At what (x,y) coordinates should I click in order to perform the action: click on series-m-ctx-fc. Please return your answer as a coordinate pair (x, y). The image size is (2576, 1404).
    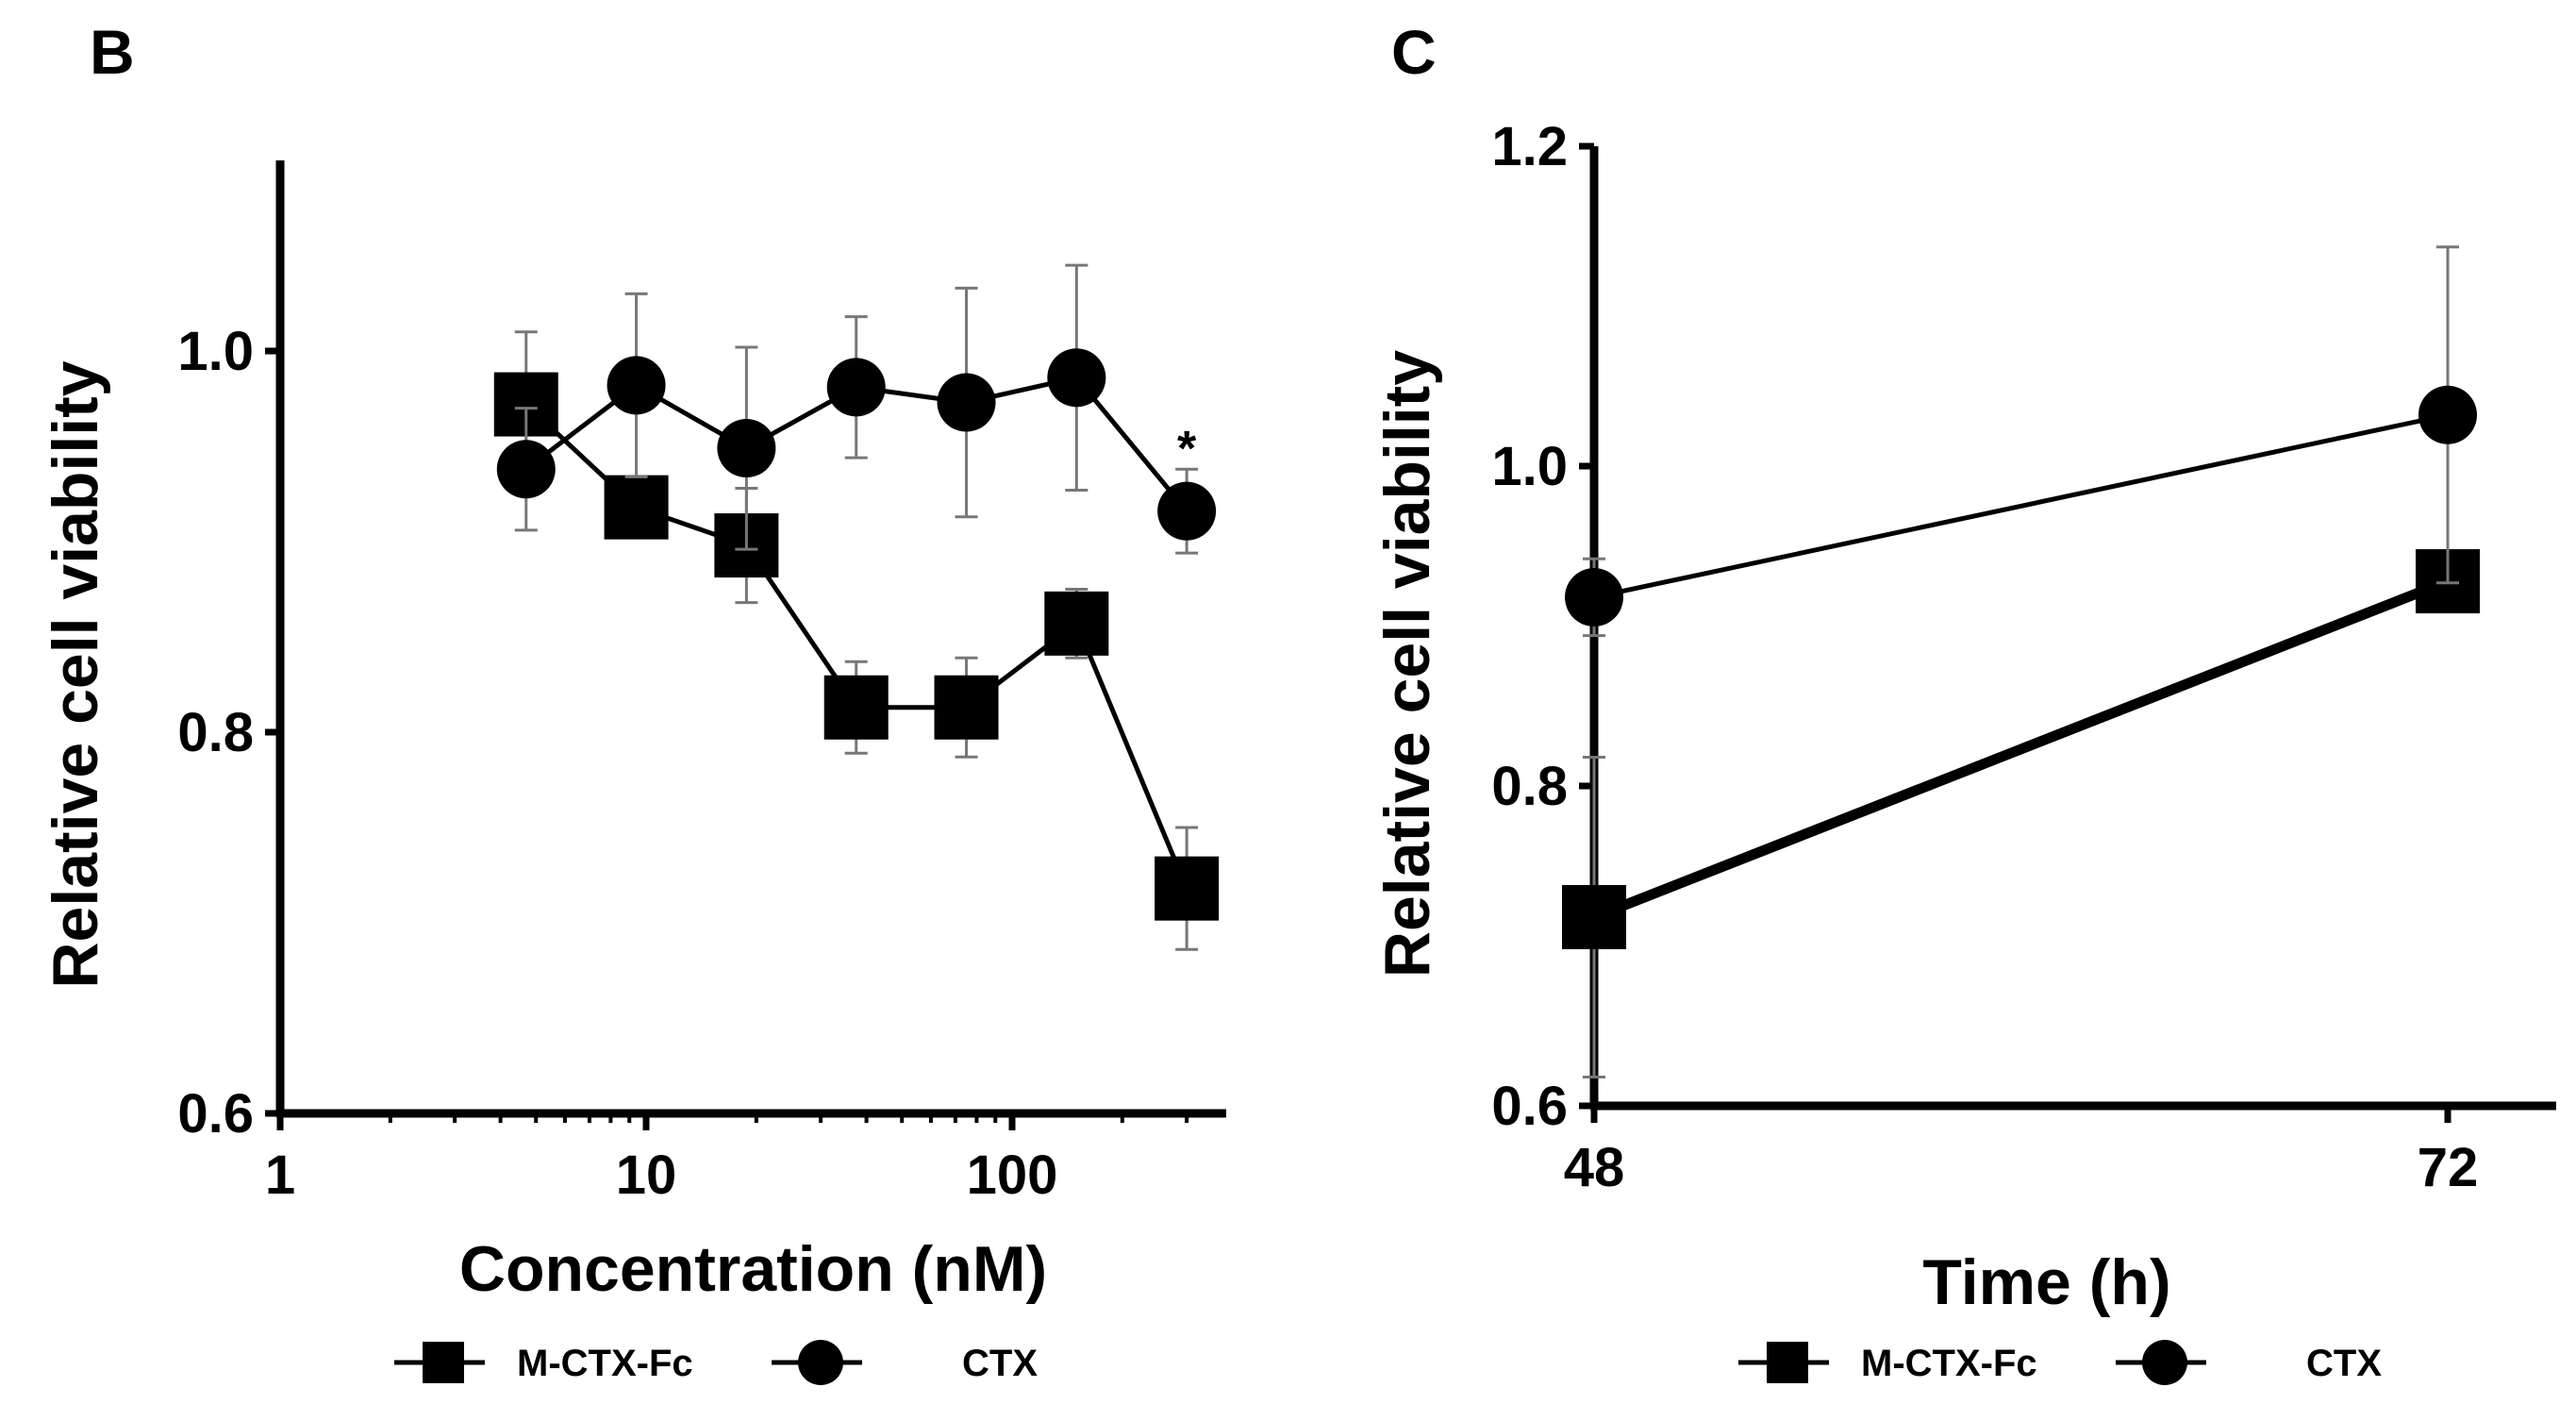
    Looking at the image, I should click on (2021, 813).